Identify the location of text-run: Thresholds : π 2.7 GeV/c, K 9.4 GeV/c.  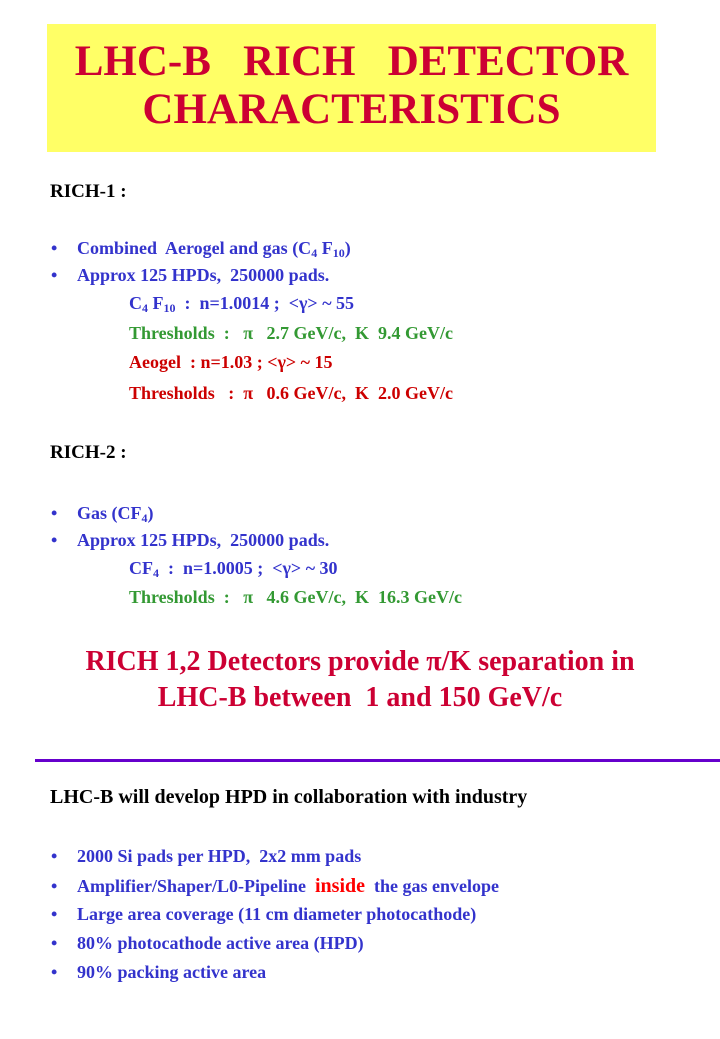
(291, 333).